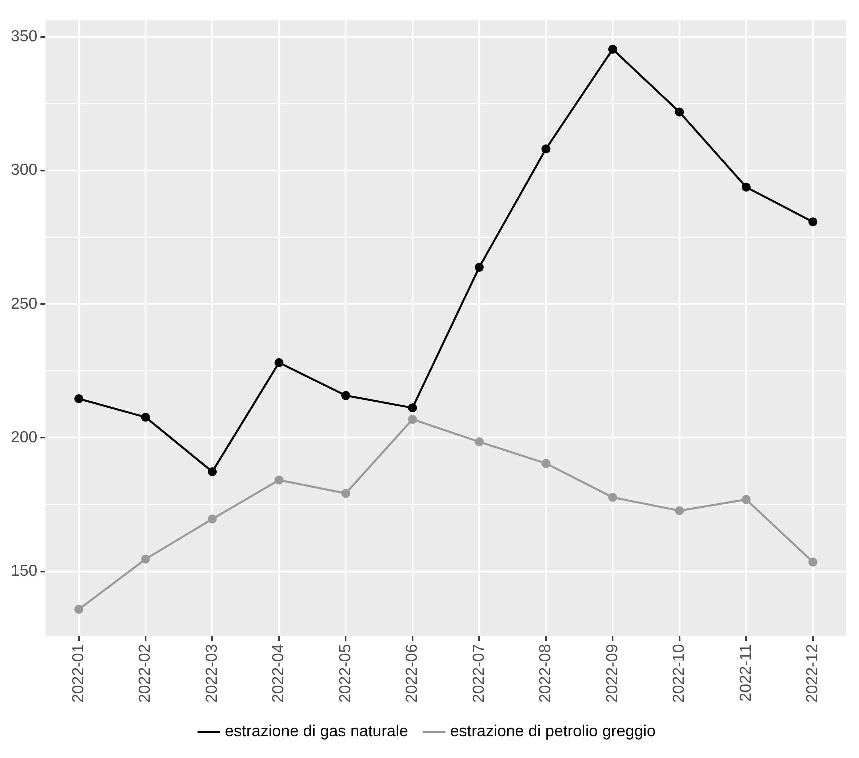  I want to click on y-tick-label: 200, so click(24, 437).